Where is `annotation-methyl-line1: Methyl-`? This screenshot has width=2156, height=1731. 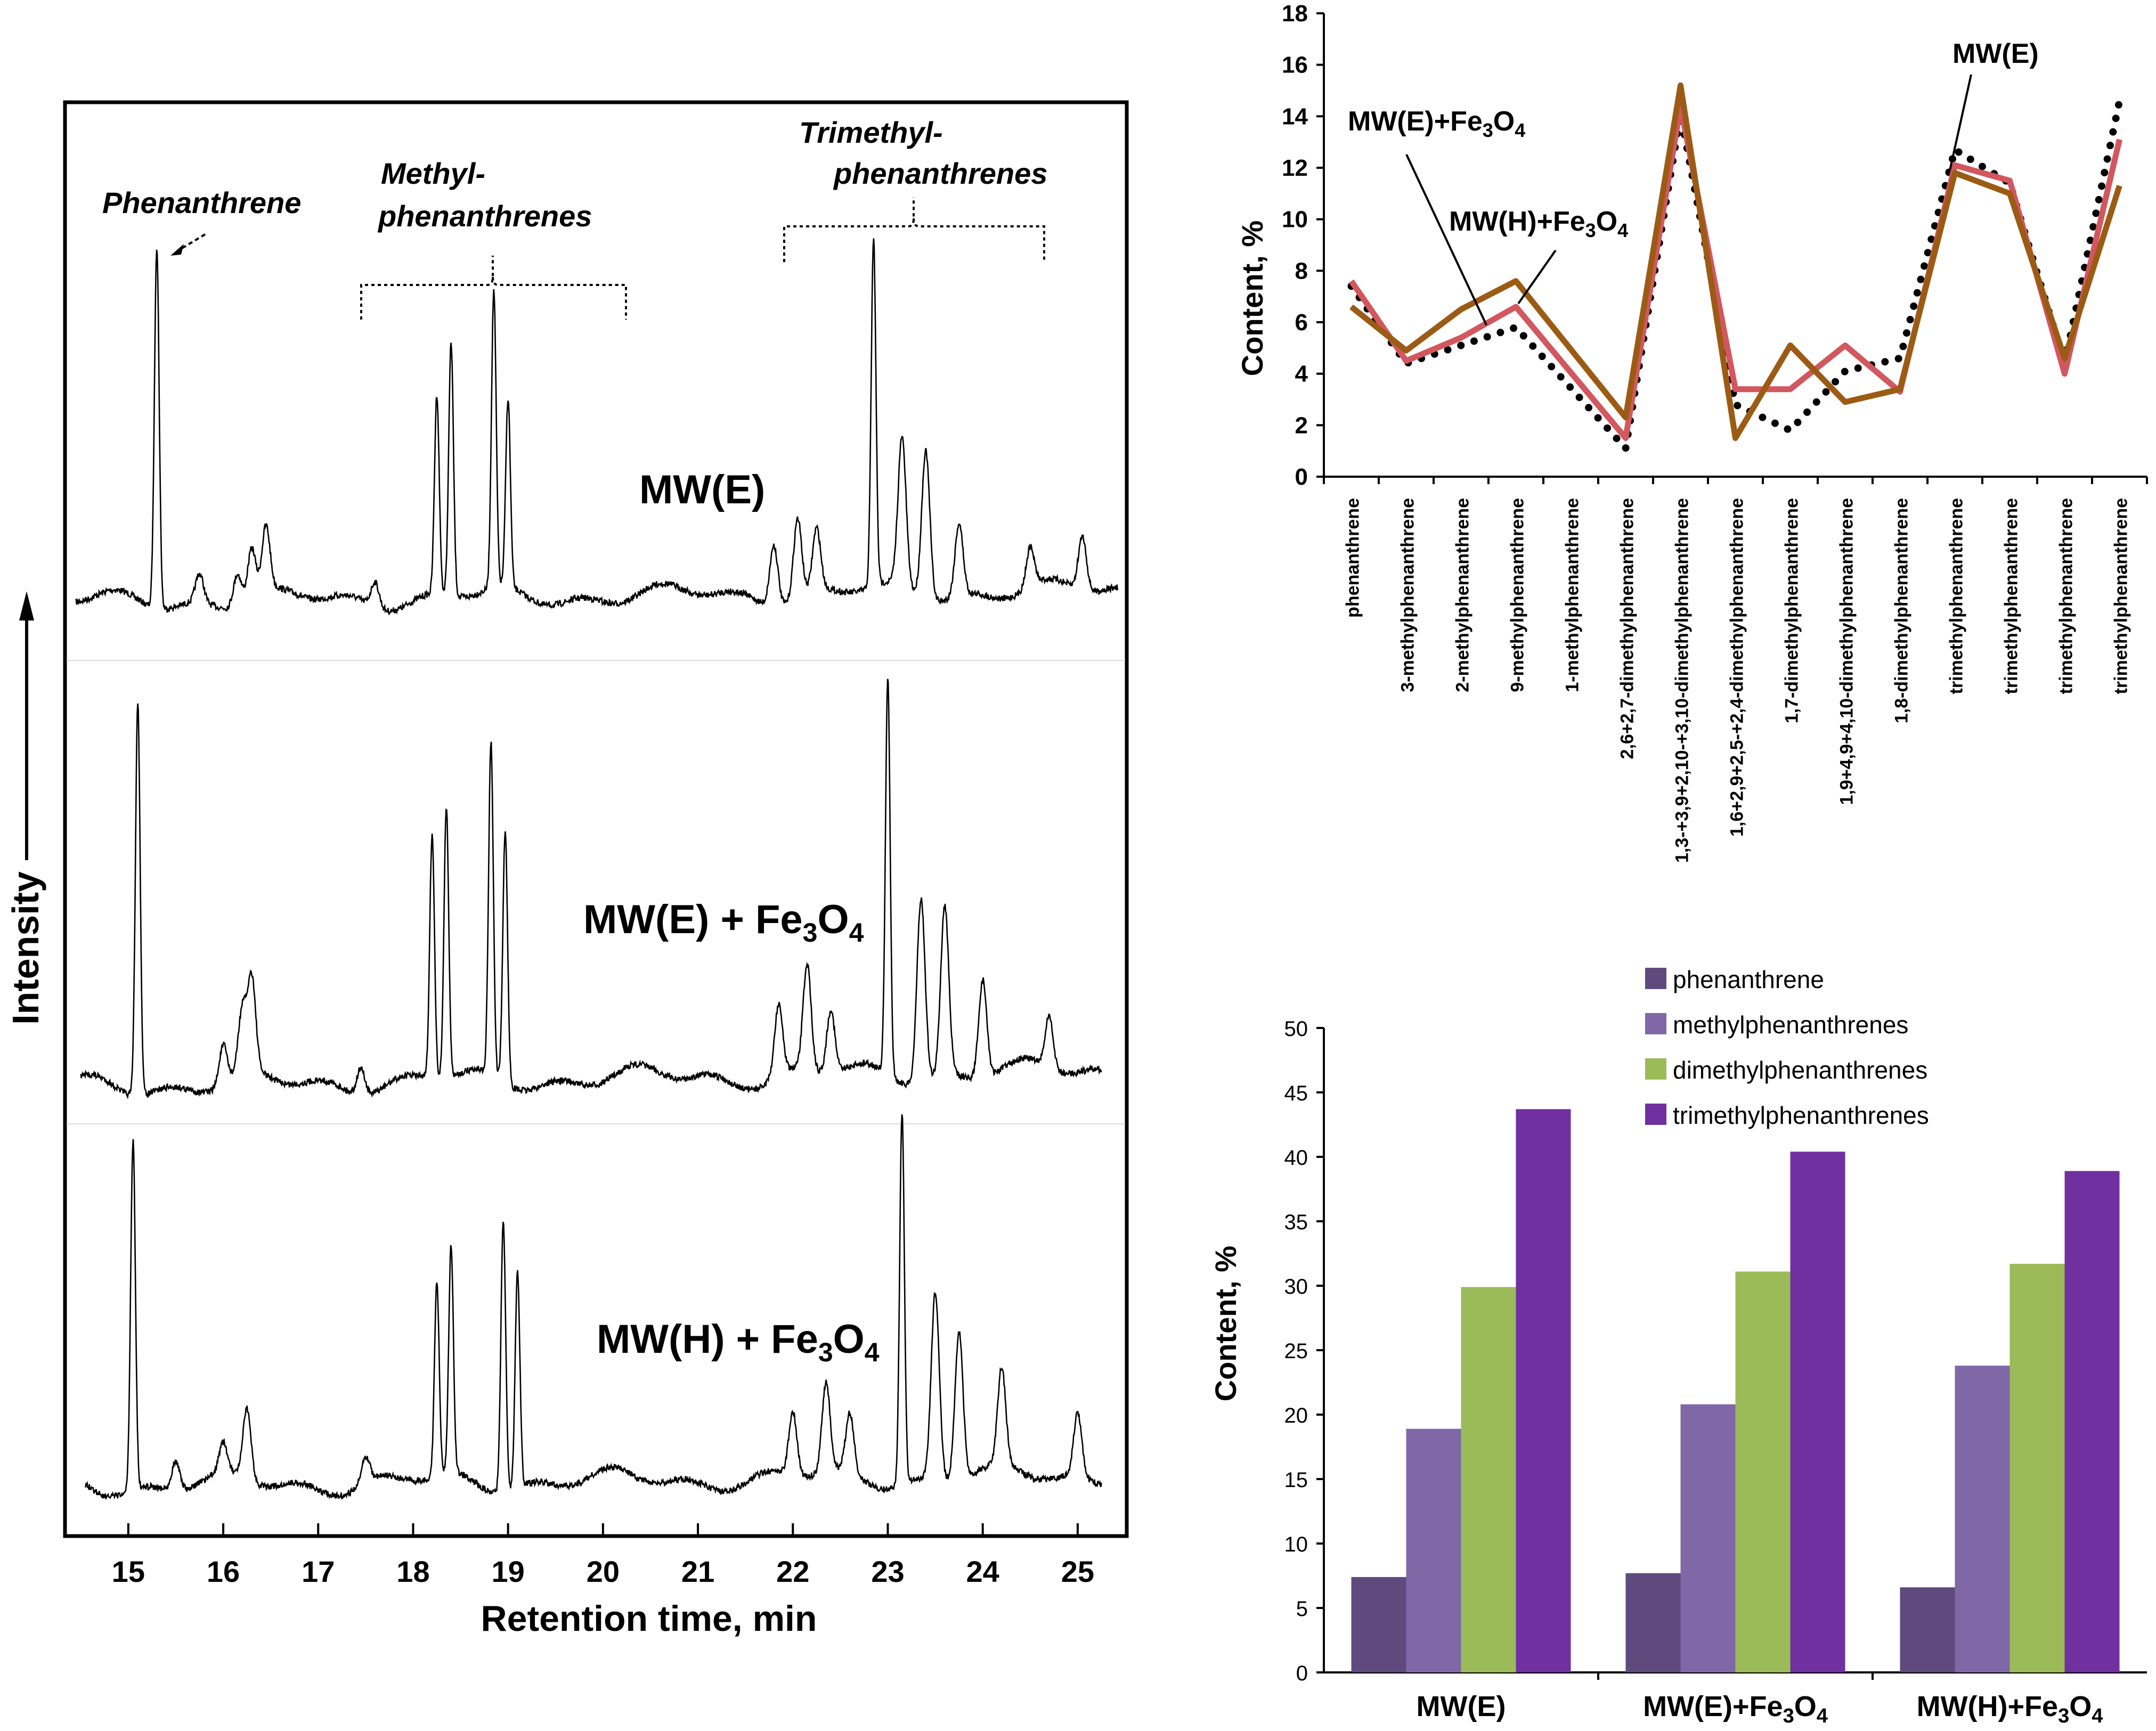
annotation-methyl-line1: Methyl- is located at coordinates (433, 173).